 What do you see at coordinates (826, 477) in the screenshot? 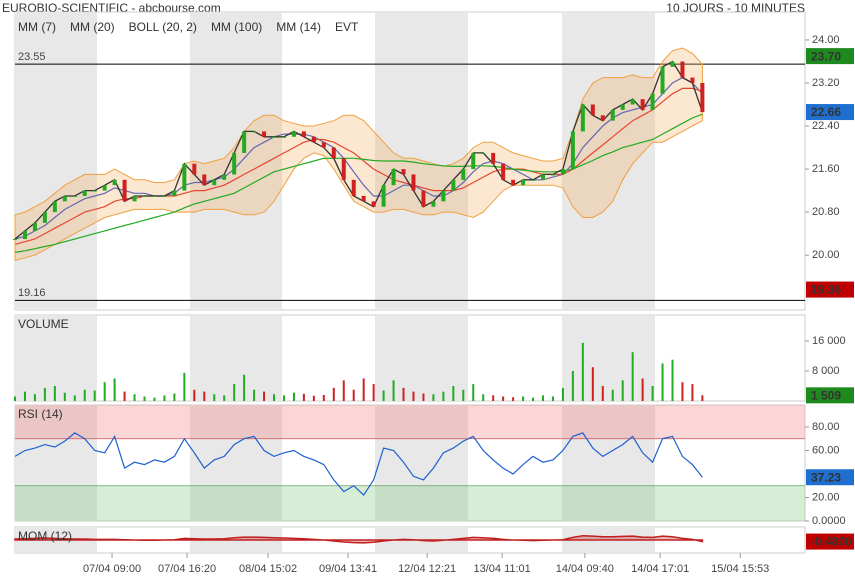
I see `price-marker-label: 37.23` at bounding box center [826, 477].